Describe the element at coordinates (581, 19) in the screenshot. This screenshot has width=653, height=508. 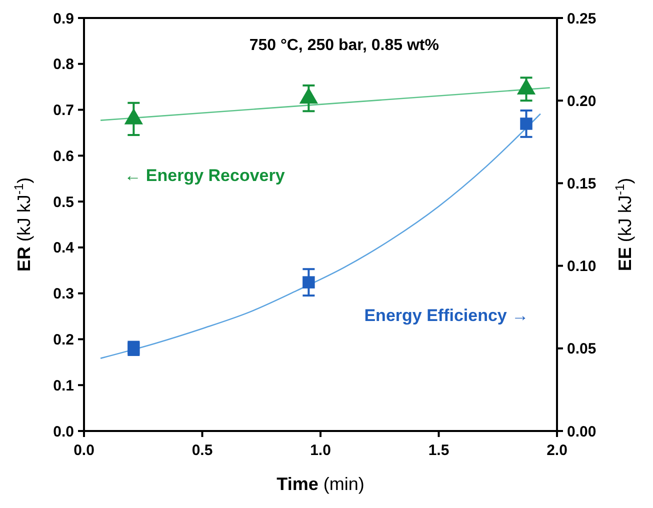
I see `y2-tick-label: 0.25` at that location.